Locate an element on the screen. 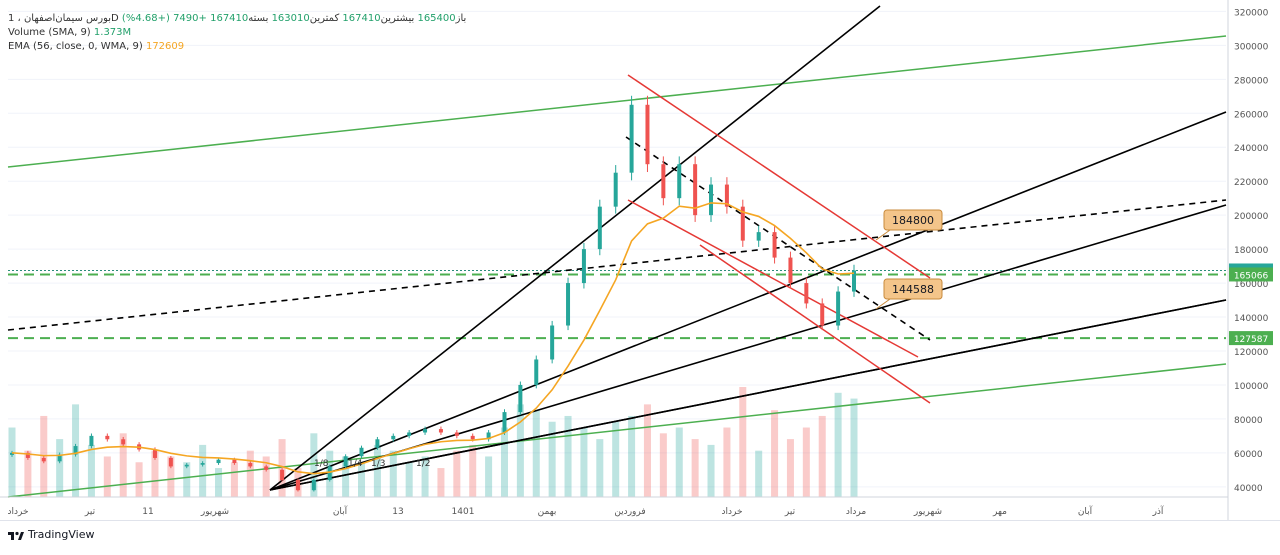 This screenshot has width=1280, height=555. symbol-label: بورس سیمان‌اصفهان ، 1D is located at coordinates (63, 18).